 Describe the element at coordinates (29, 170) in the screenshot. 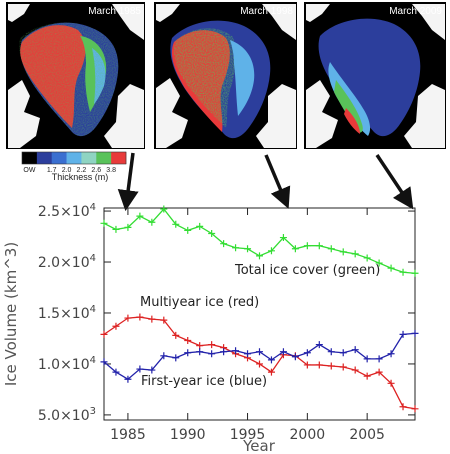

I see `colorbar-tick-label: OW` at that location.